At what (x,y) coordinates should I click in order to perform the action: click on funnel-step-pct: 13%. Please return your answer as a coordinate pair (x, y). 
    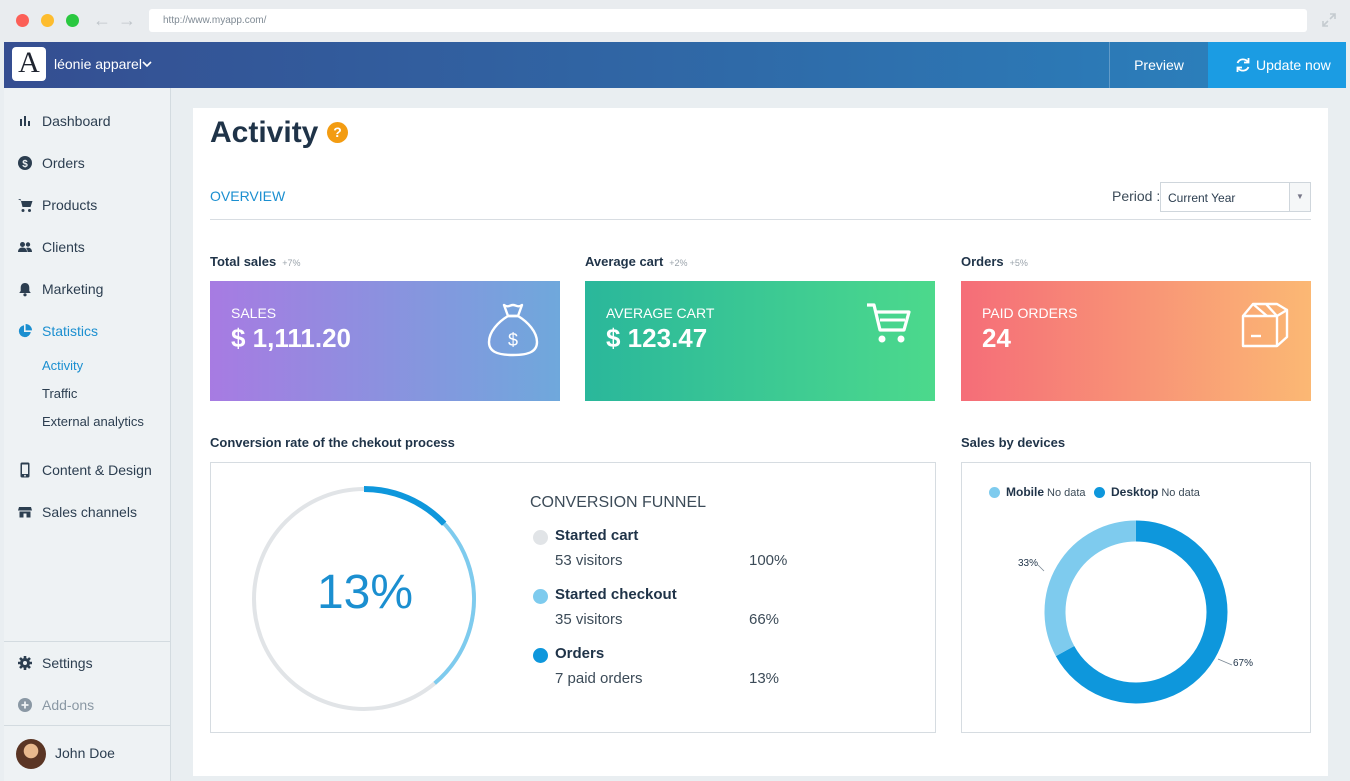
    Looking at the image, I should click on (764, 678).